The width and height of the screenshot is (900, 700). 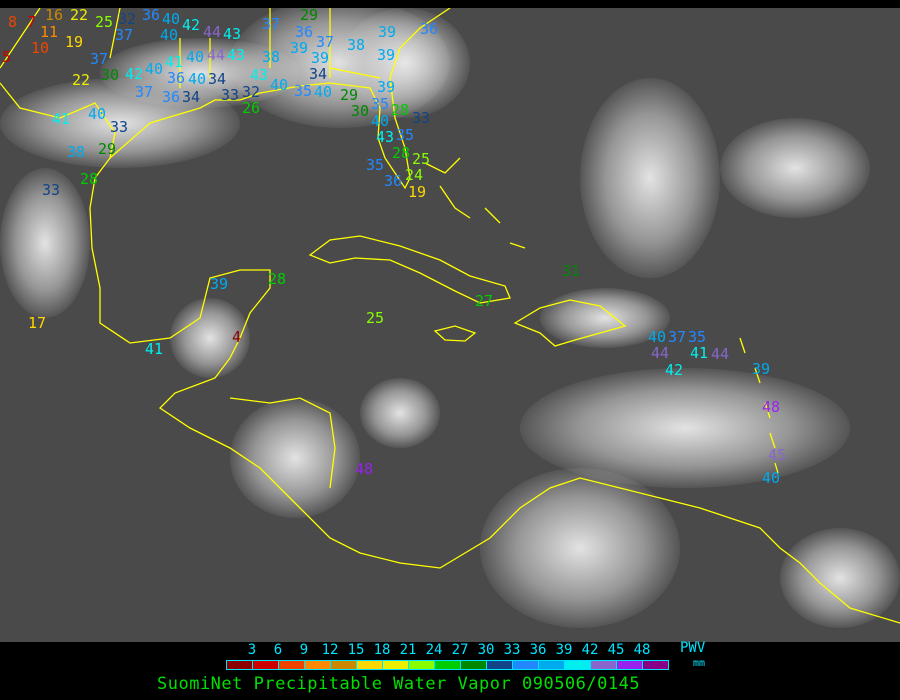 I want to click on legend-tick: 45, so click(x=616, y=650).